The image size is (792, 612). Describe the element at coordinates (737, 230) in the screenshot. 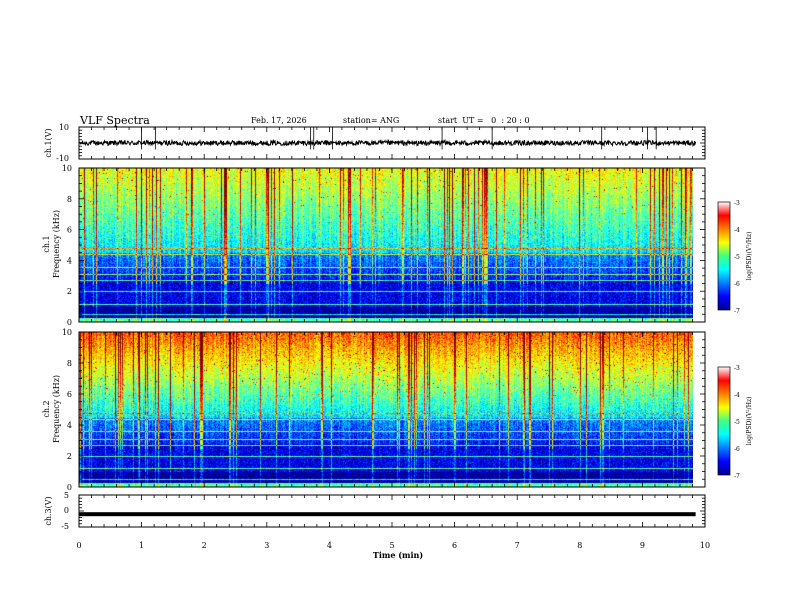

I see `ch1-cbar-tick-m4: -4` at that location.